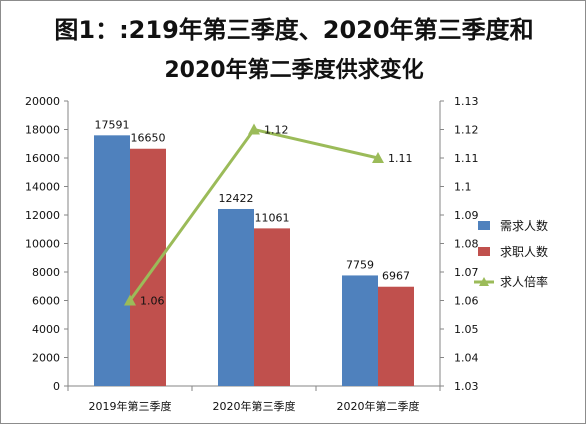 This screenshot has width=588, height=426. What do you see at coordinates (46, 358) in the screenshot?
I see `left-y-tick-label: 2000` at bounding box center [46, 358].